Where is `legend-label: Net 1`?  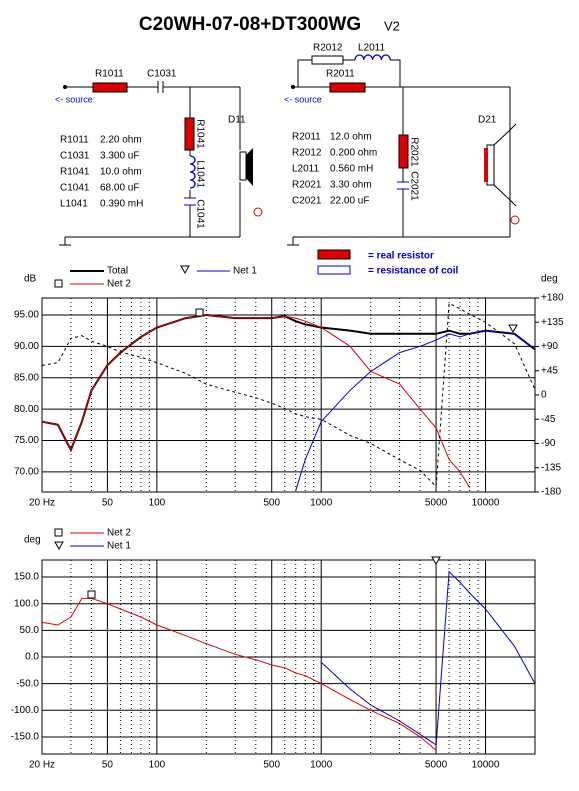
legend-label: Net 1 is located at coordinates (245, 271).